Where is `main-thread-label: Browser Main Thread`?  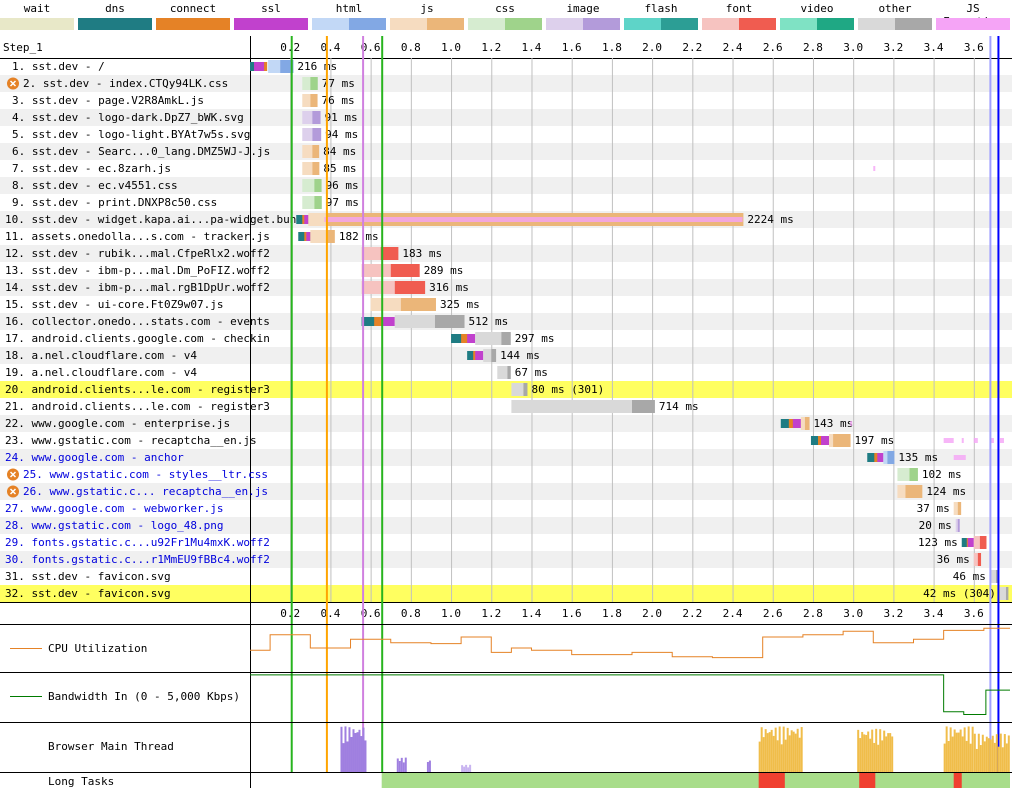 main-thread-label: Browser Main Thread is located at coordinates (111, 746).